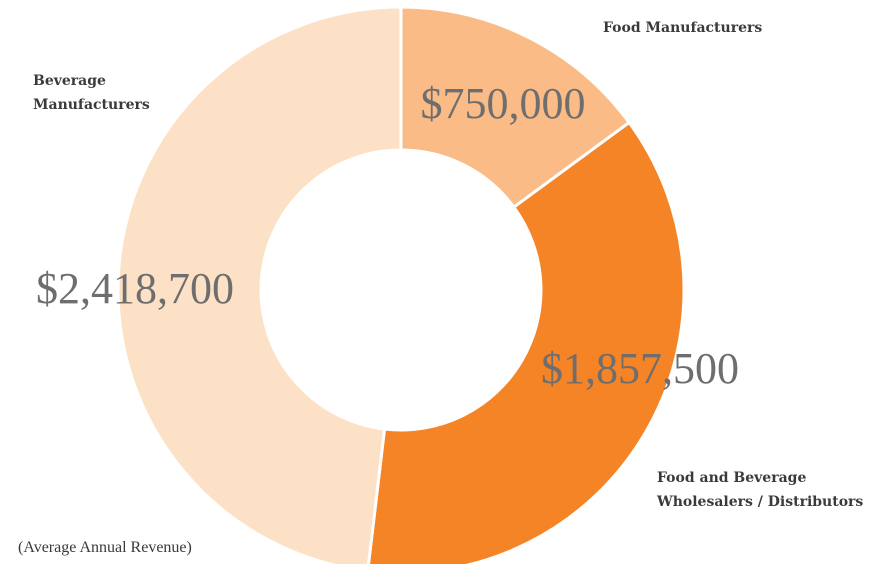  Describe the element at coordinates (105, 547) in the screenshot. I see `annotation: (Average Annual Revenue)` at that location.